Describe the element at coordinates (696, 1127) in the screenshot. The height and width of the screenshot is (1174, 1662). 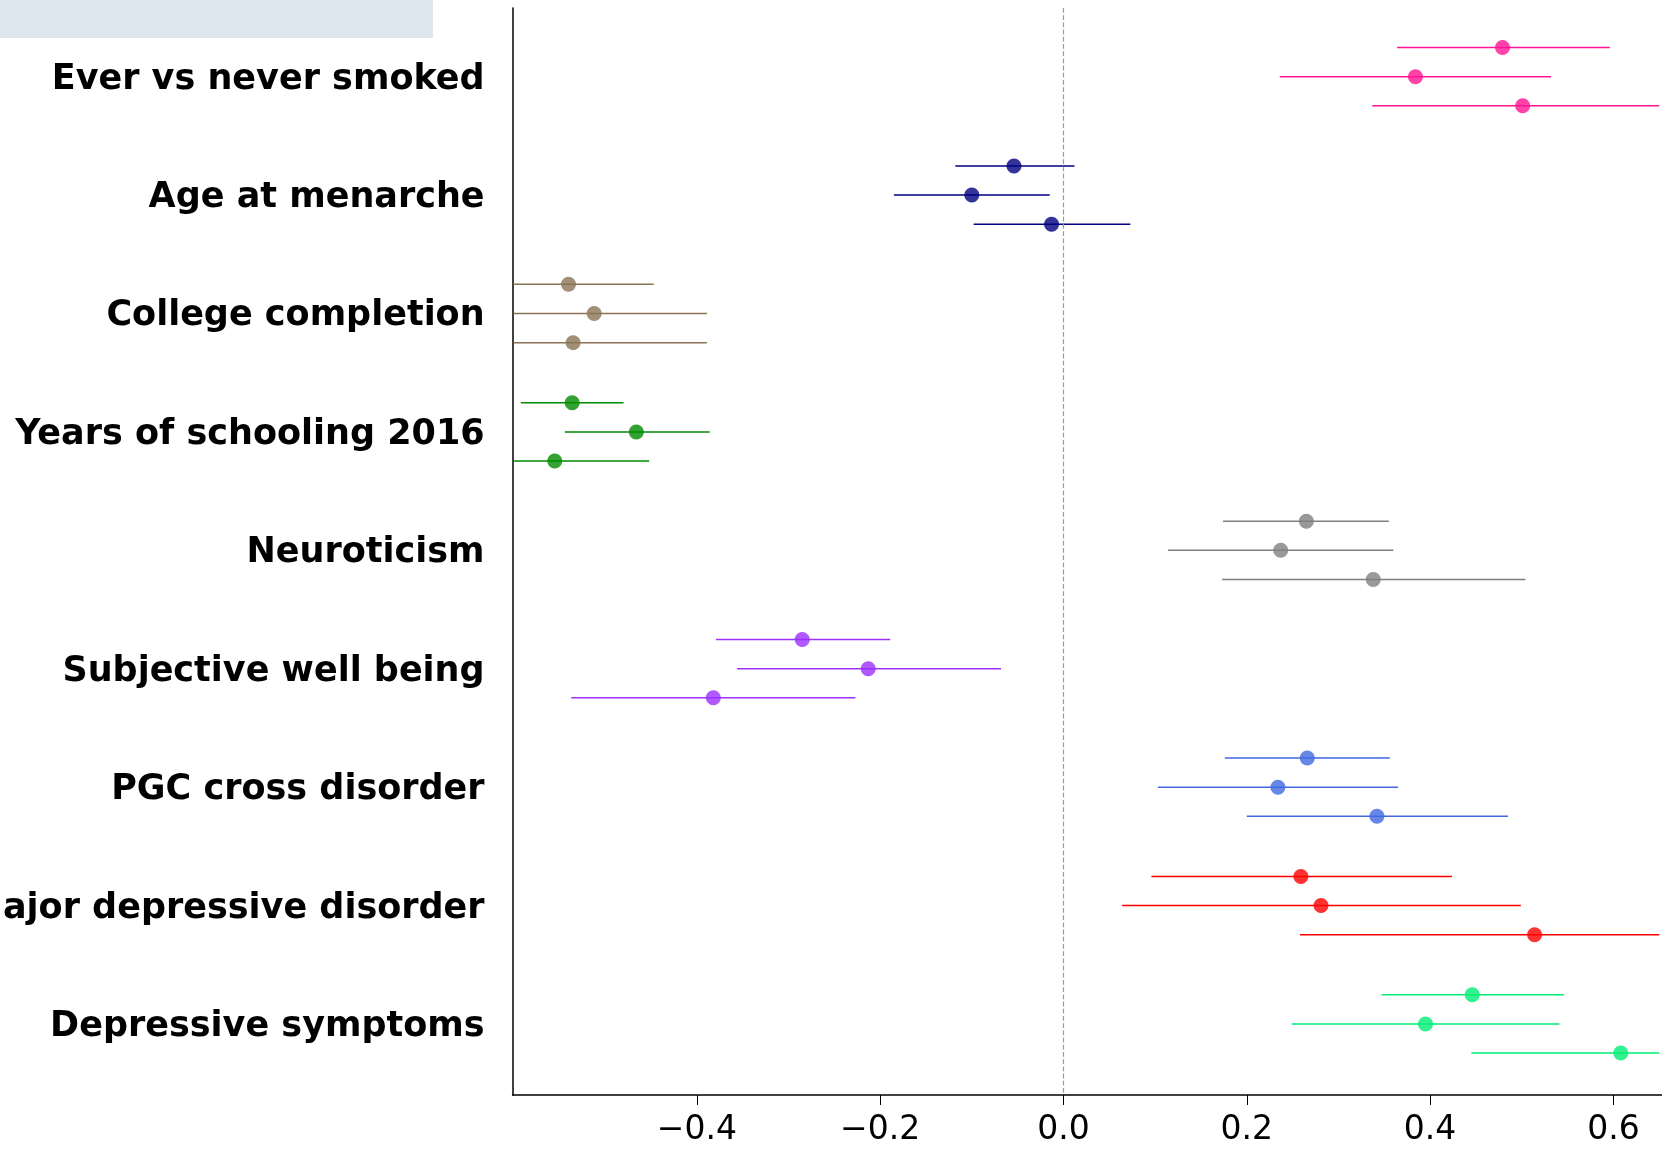
I see `x-tick-label: −0.4` at that location.